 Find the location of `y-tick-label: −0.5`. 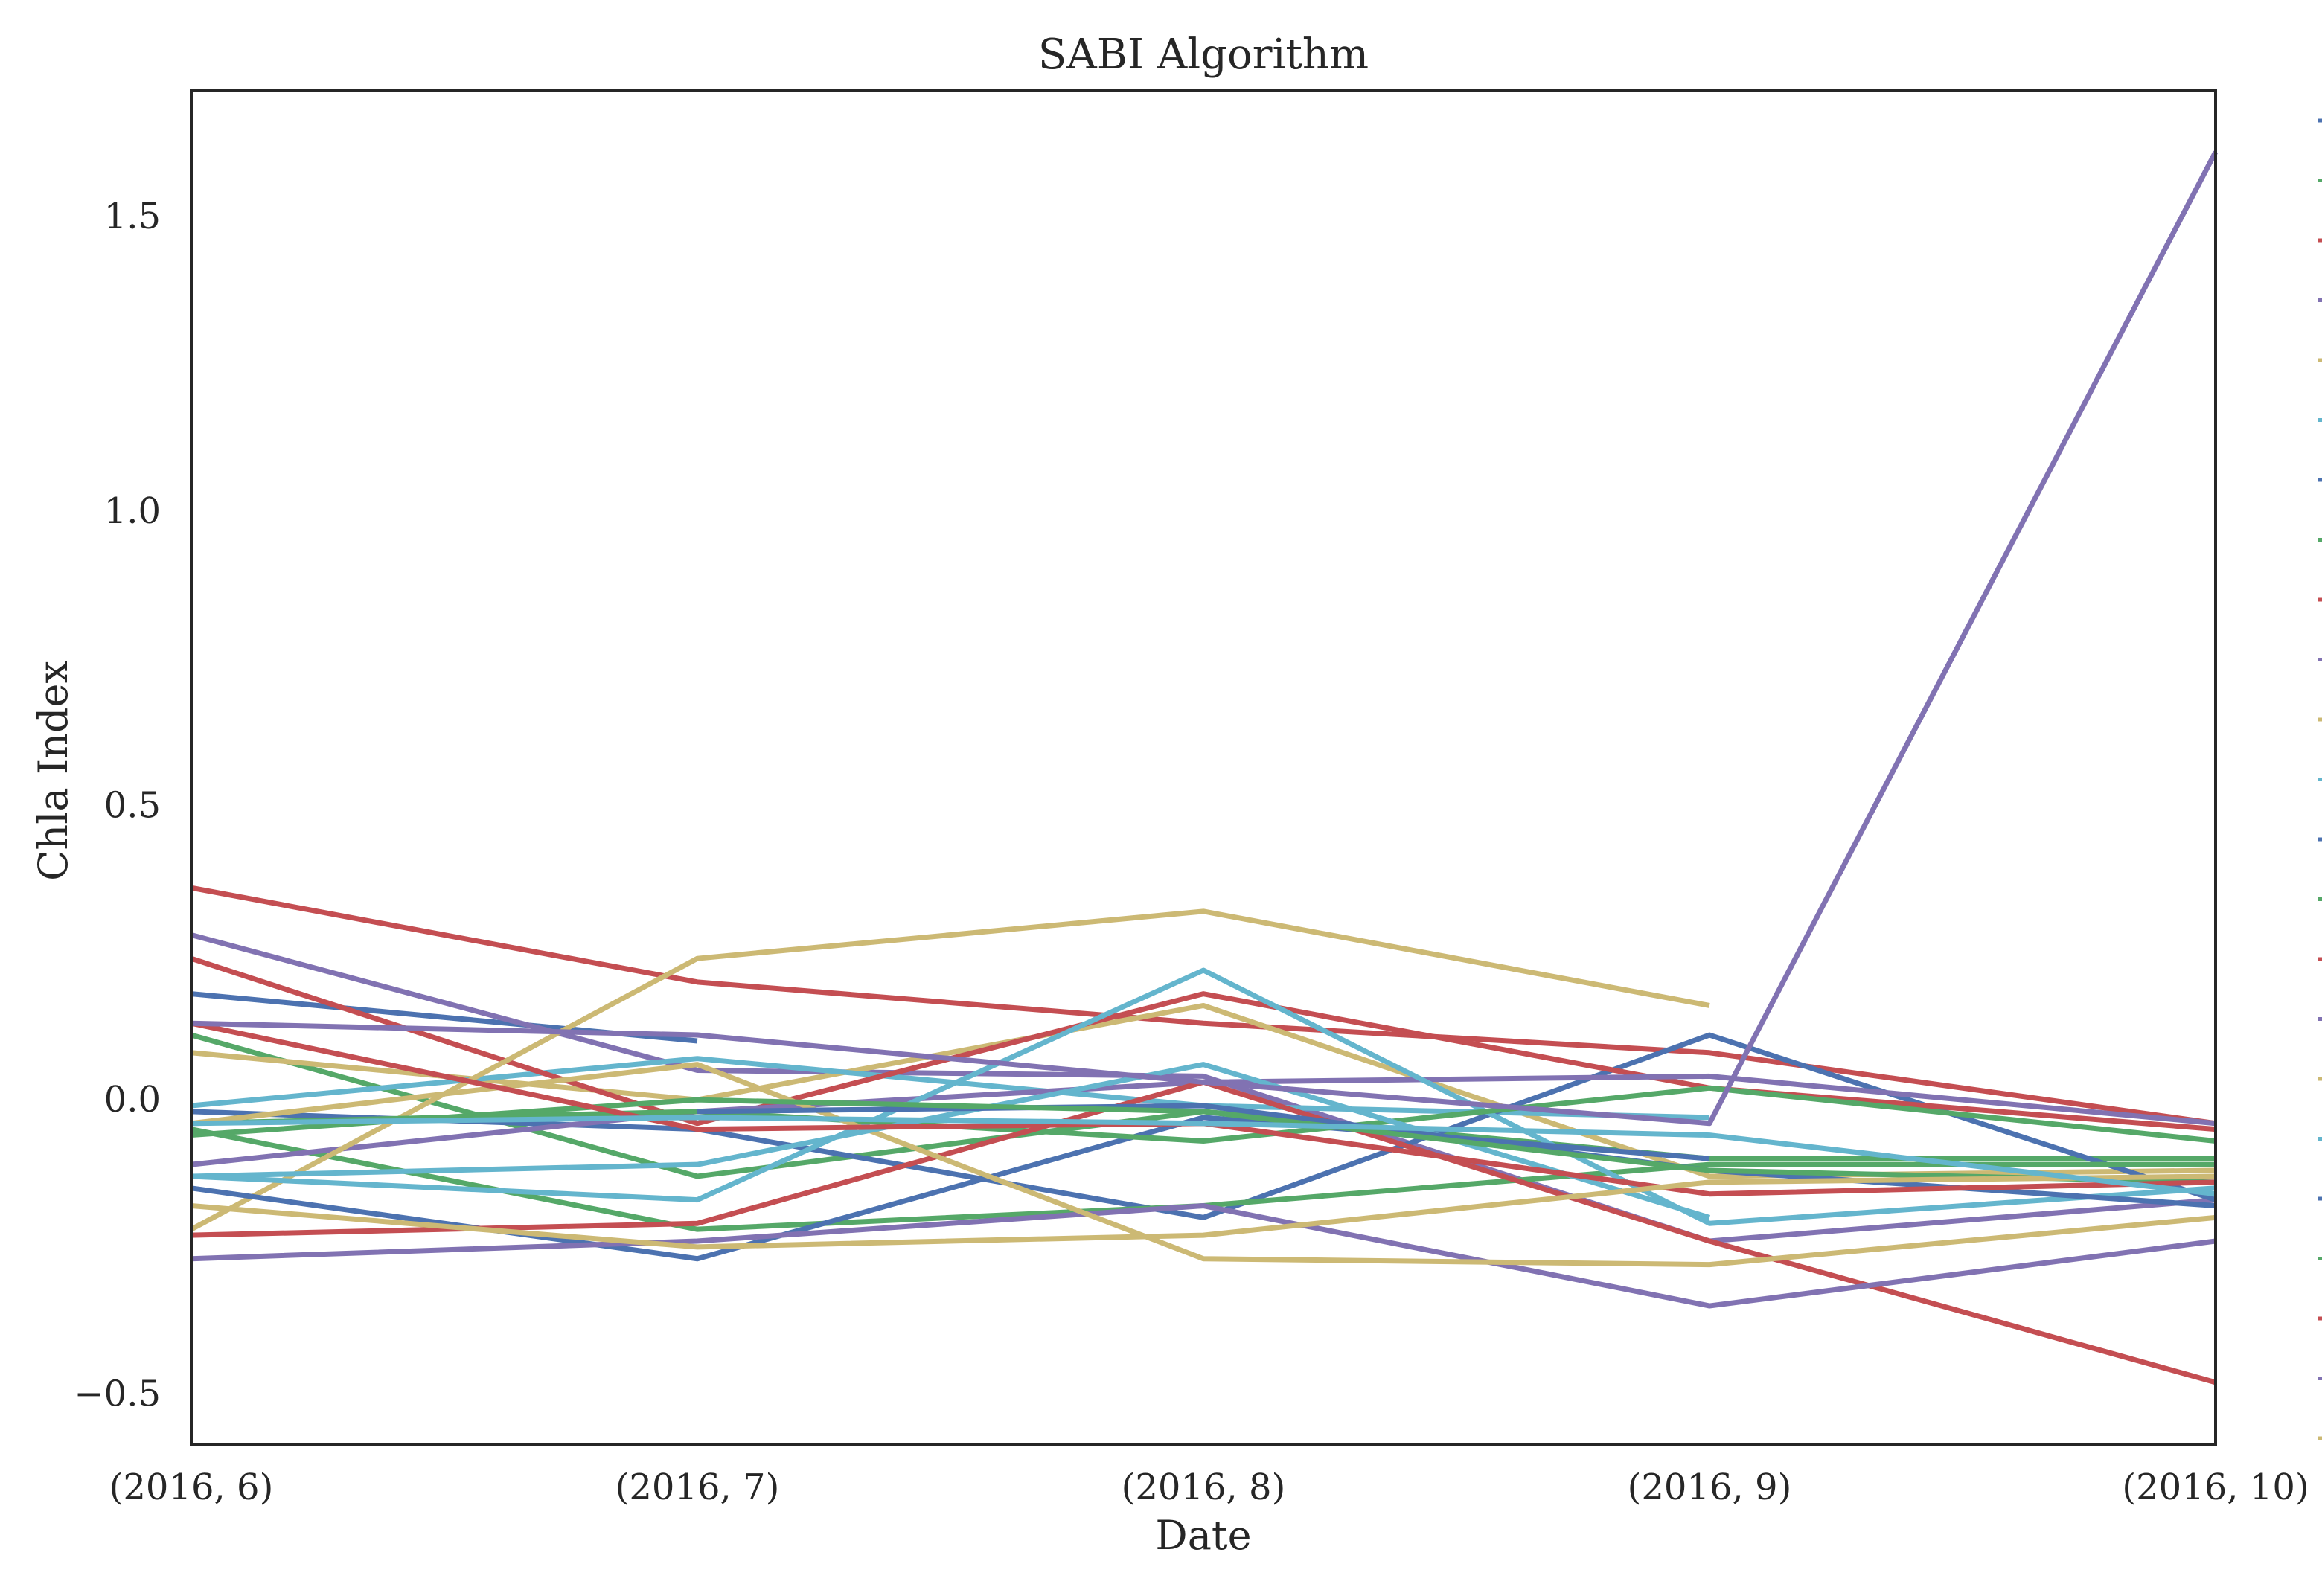

y-tick-label: −0.5 is located at coordinates (117, 1394).